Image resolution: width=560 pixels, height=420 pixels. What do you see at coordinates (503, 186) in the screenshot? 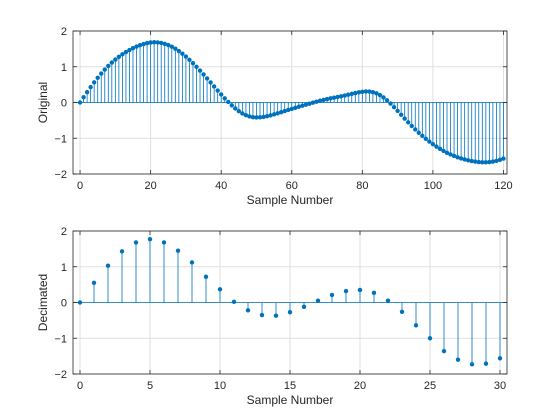
I see `x-tick-label: 120` at bounding box center [503, 186].